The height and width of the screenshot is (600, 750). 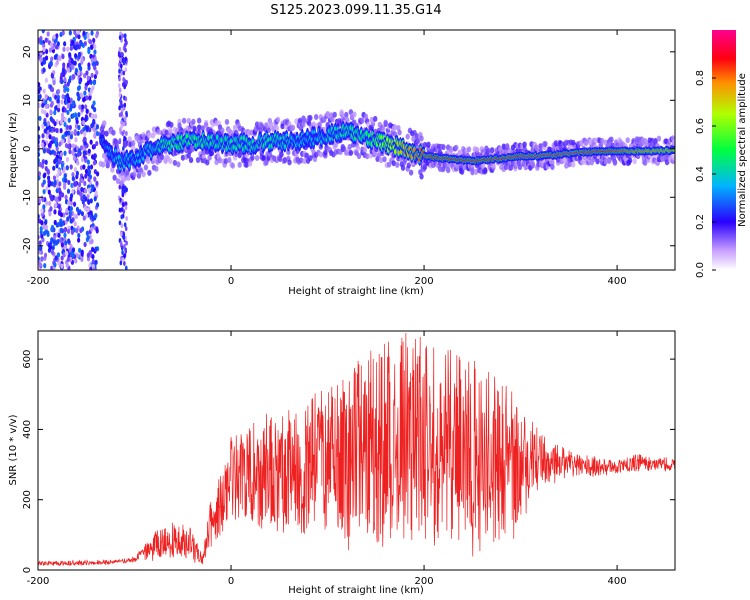 What do you see at coordinates (355, 10) in the screenshot?
I see `chart-title: S125.2023.099.11.35.G14` at bounding box center [355, 10].